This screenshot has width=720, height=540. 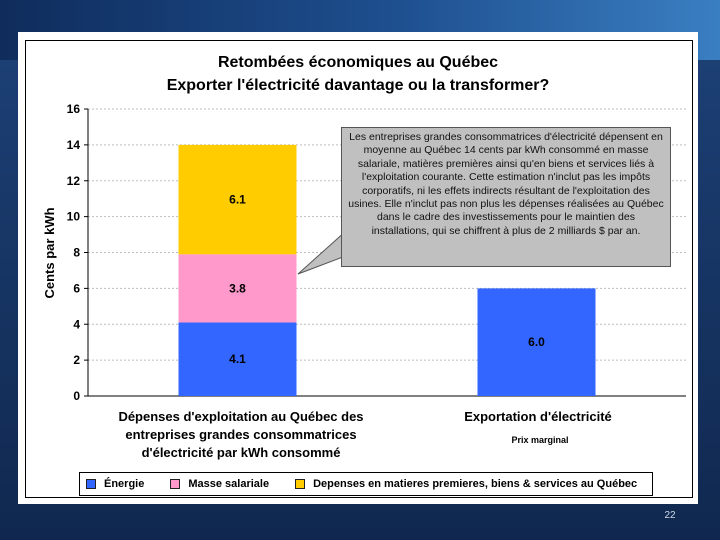 What do you see at coordinates (670, 515) in the screenshot?
I see `page-number: 22` at bounding box center [670, 515].